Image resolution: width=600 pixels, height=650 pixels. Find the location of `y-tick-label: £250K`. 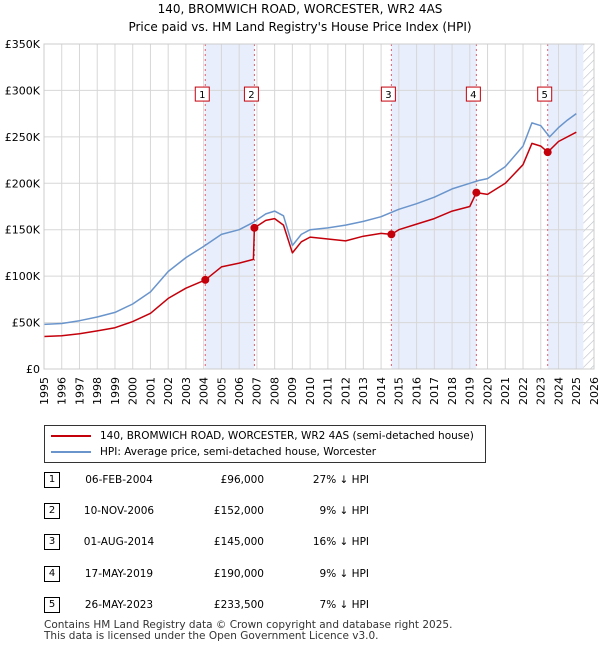

y-tick-label: £250K is located at coordinates (23, 137).